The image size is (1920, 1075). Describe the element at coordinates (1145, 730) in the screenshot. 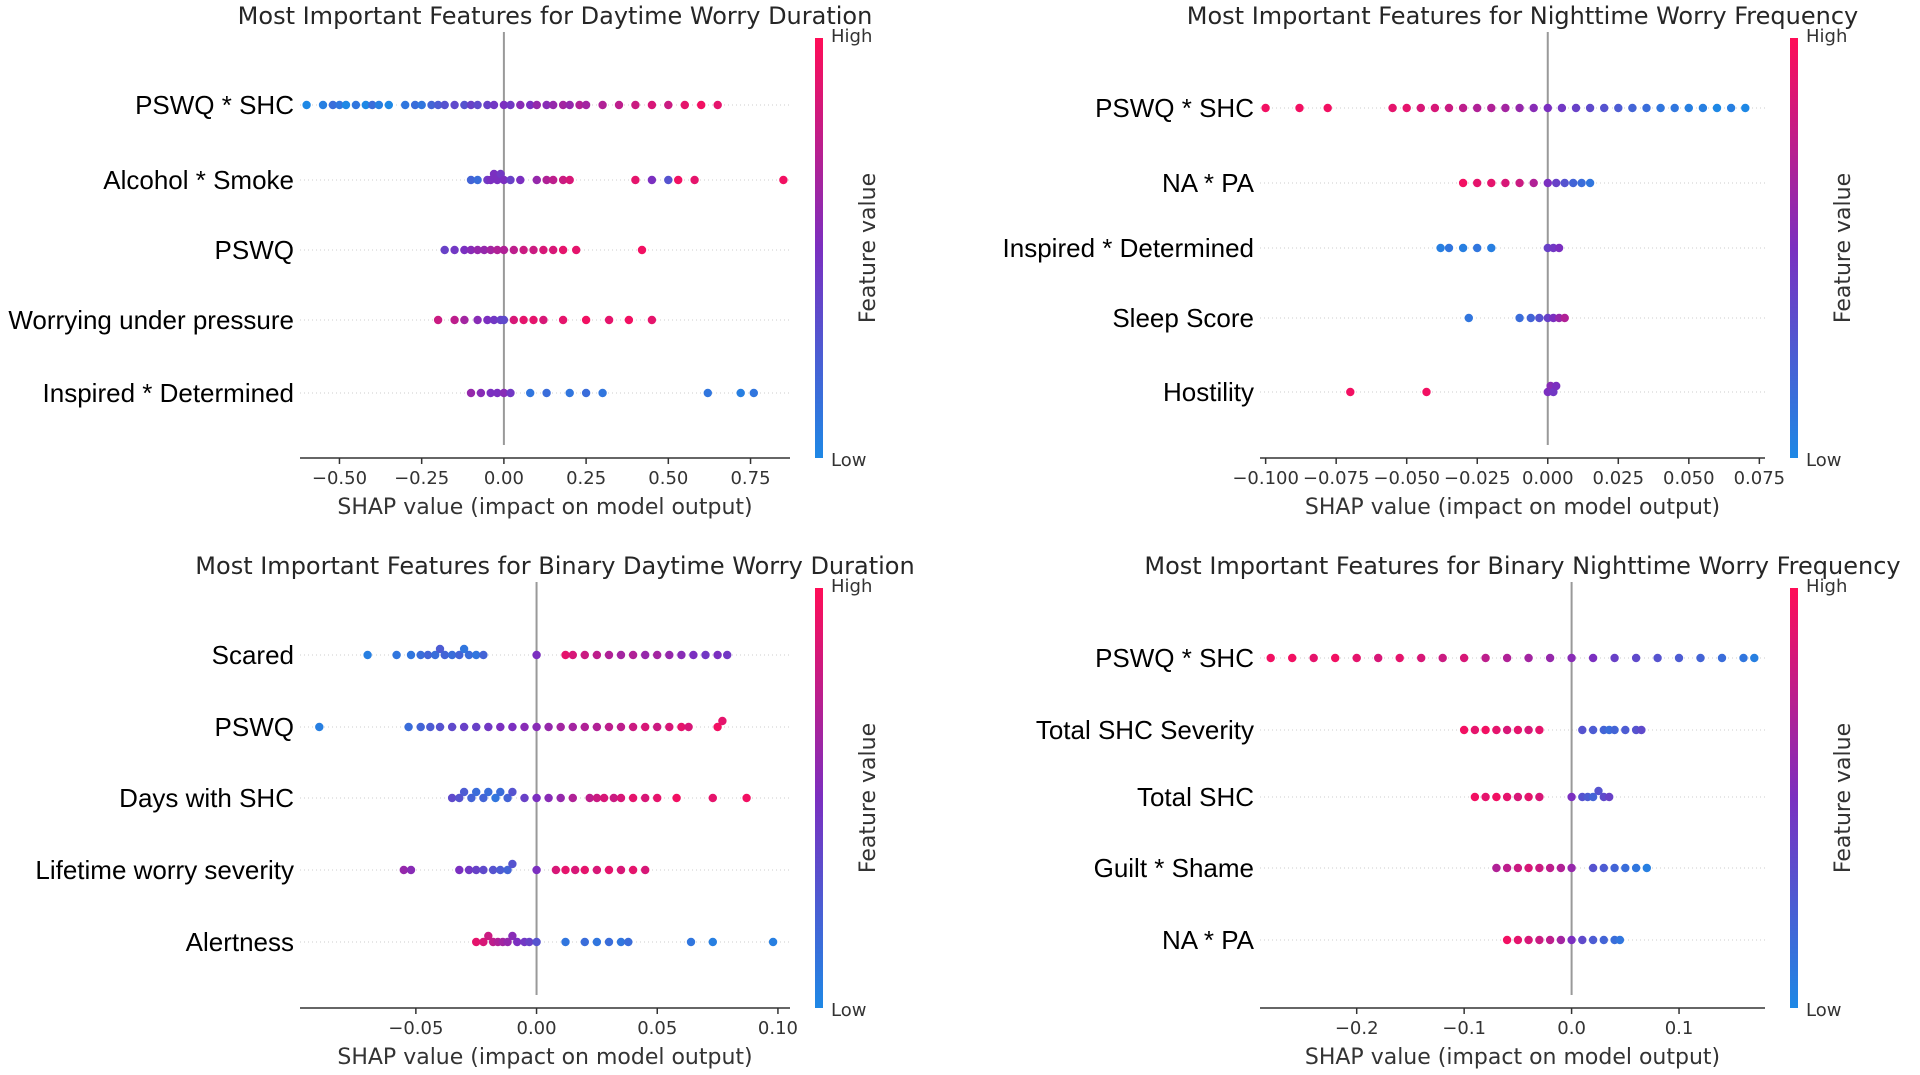

I see `feature-label: Total SHC Severity` at that location.